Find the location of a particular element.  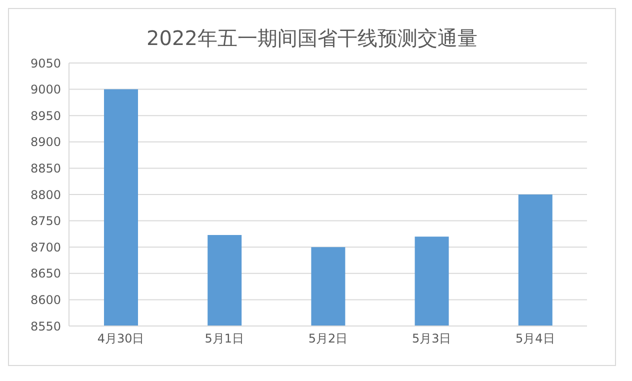

y-tick-label: 8750 is located at coordinates (45, 221).